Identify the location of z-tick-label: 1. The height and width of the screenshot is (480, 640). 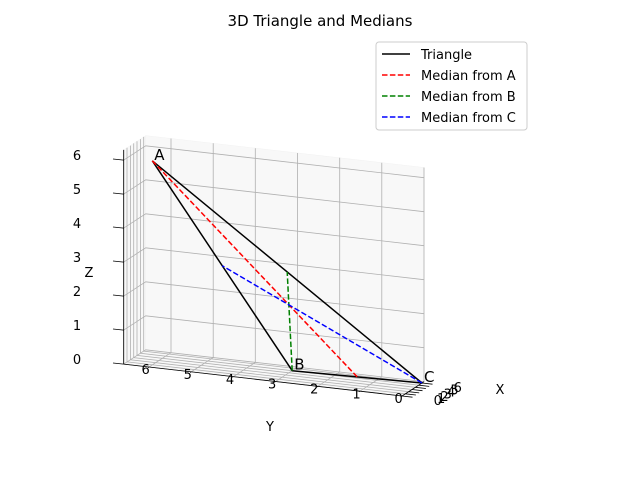
(77, 326).